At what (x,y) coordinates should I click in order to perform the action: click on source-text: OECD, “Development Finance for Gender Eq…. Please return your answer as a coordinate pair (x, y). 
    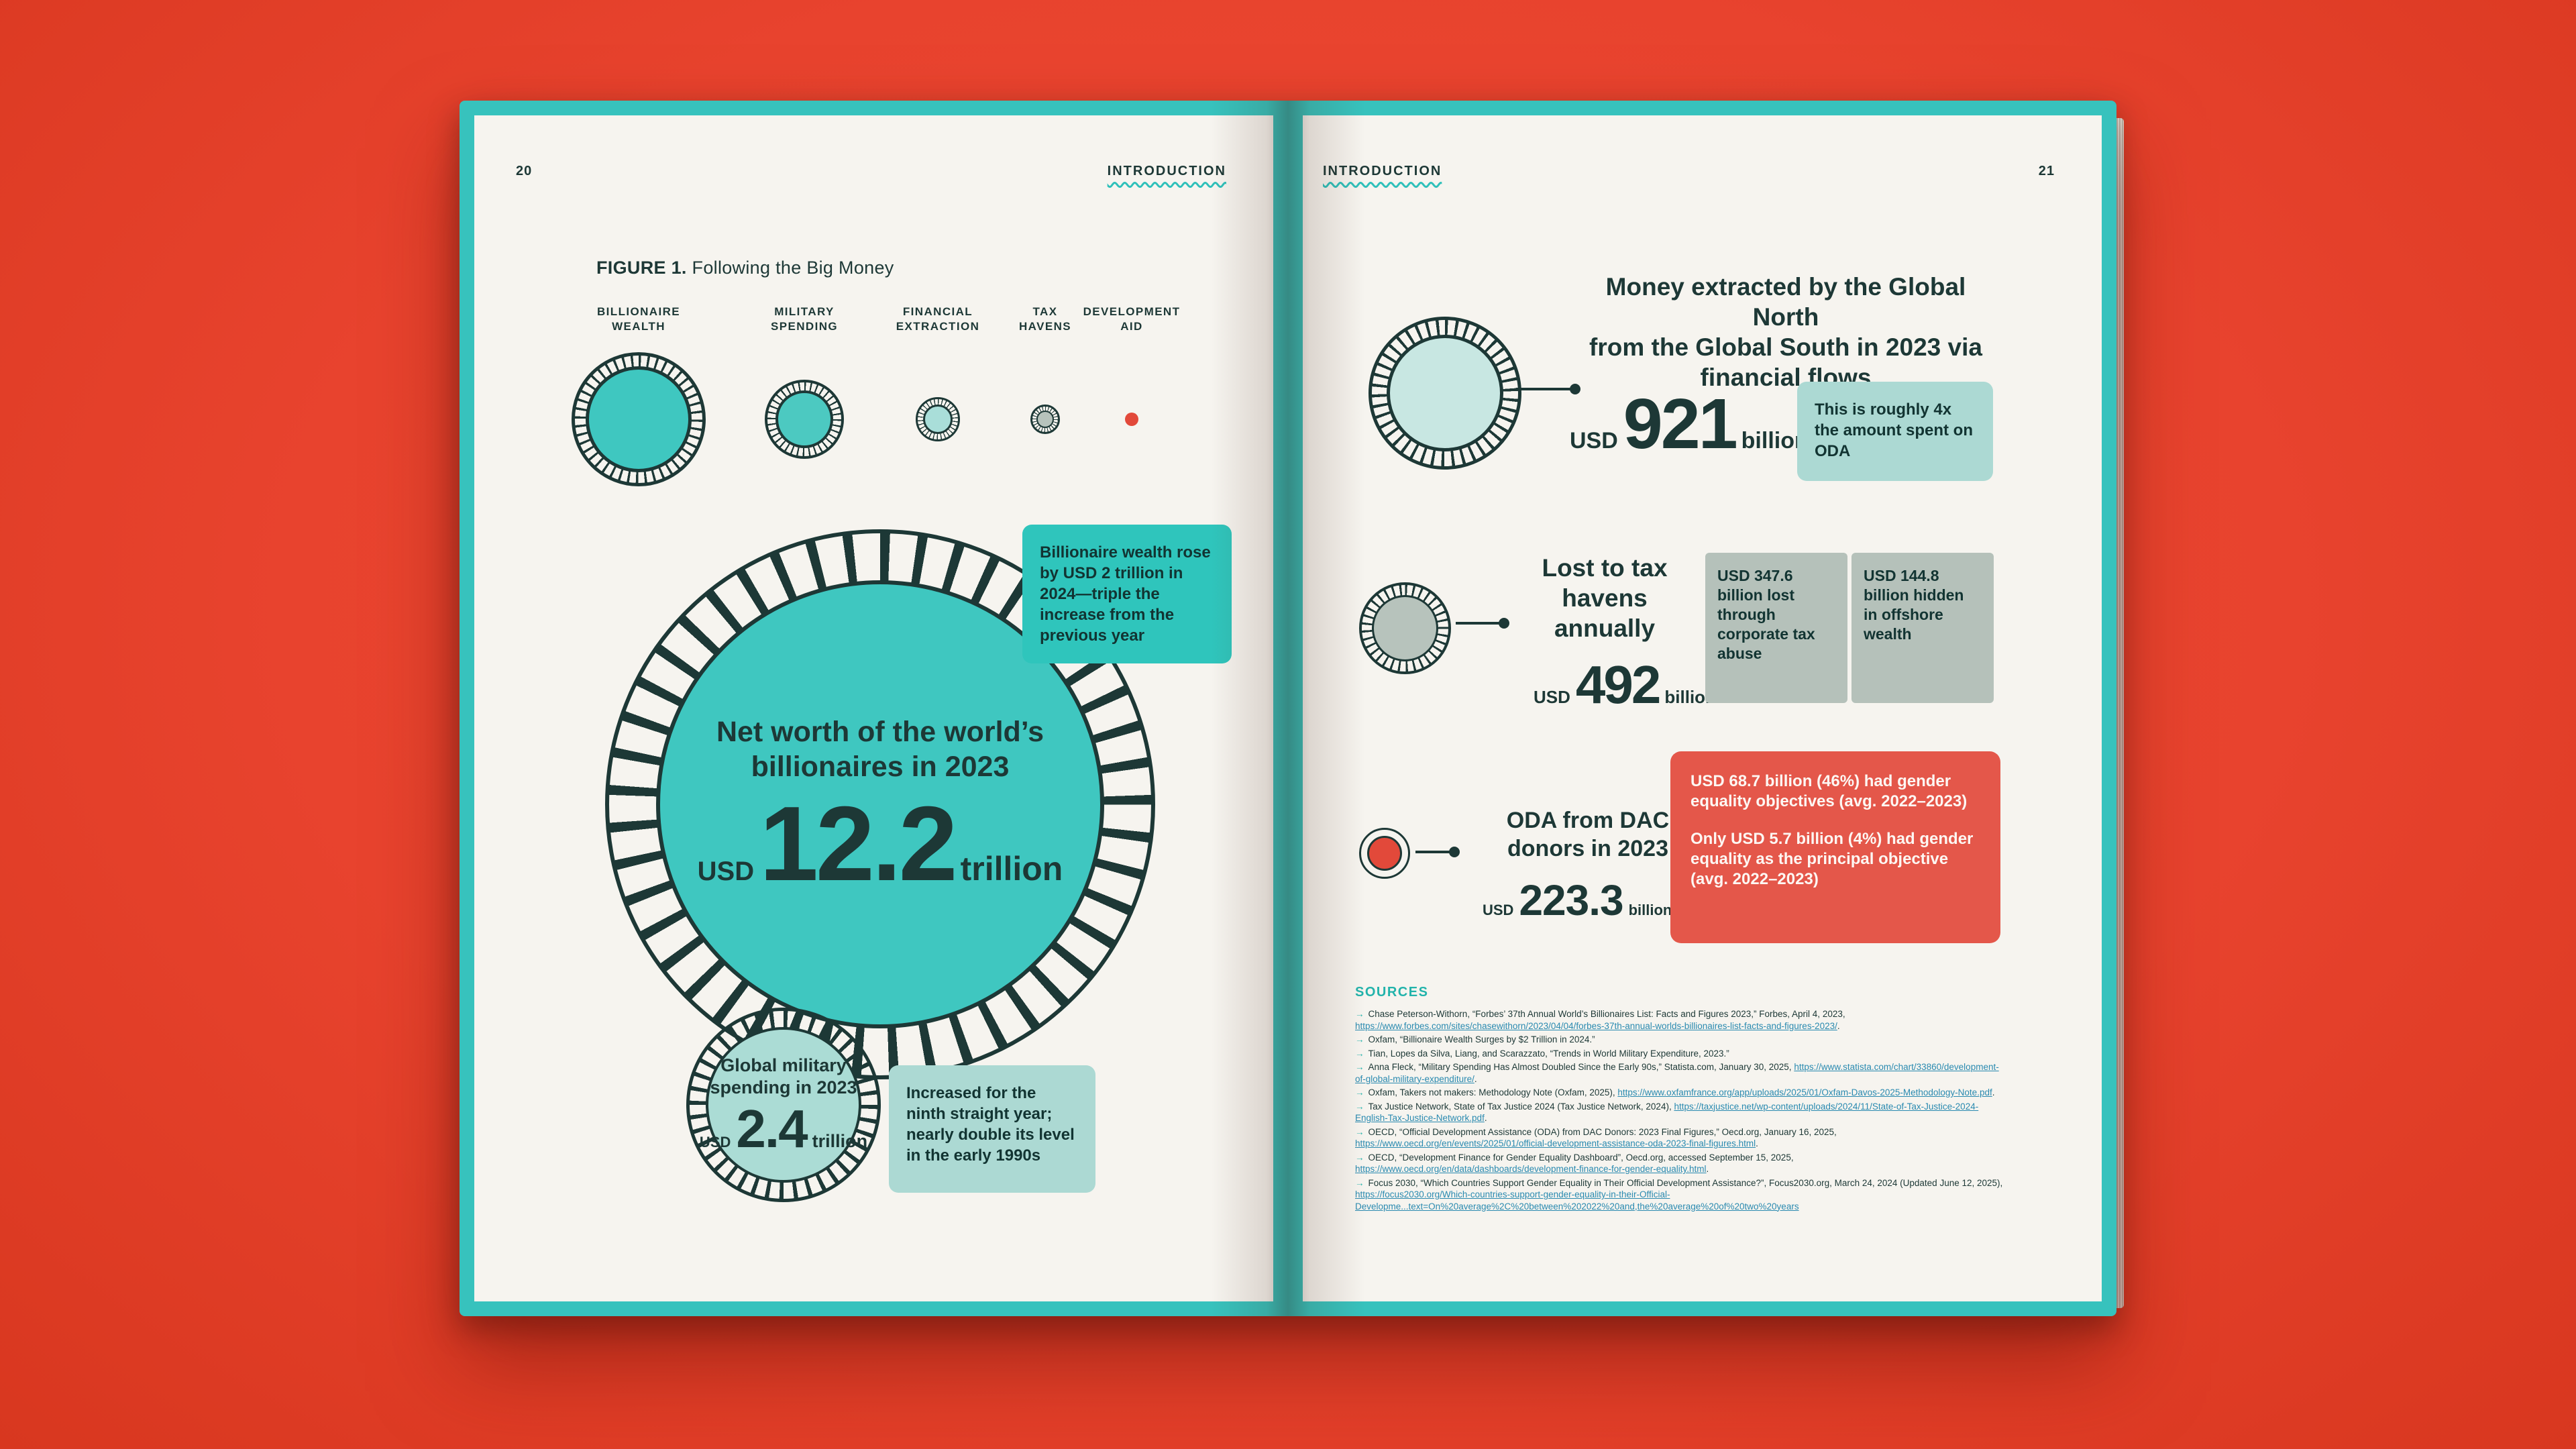
    Looking at the image, I should click on (1581, 1157).